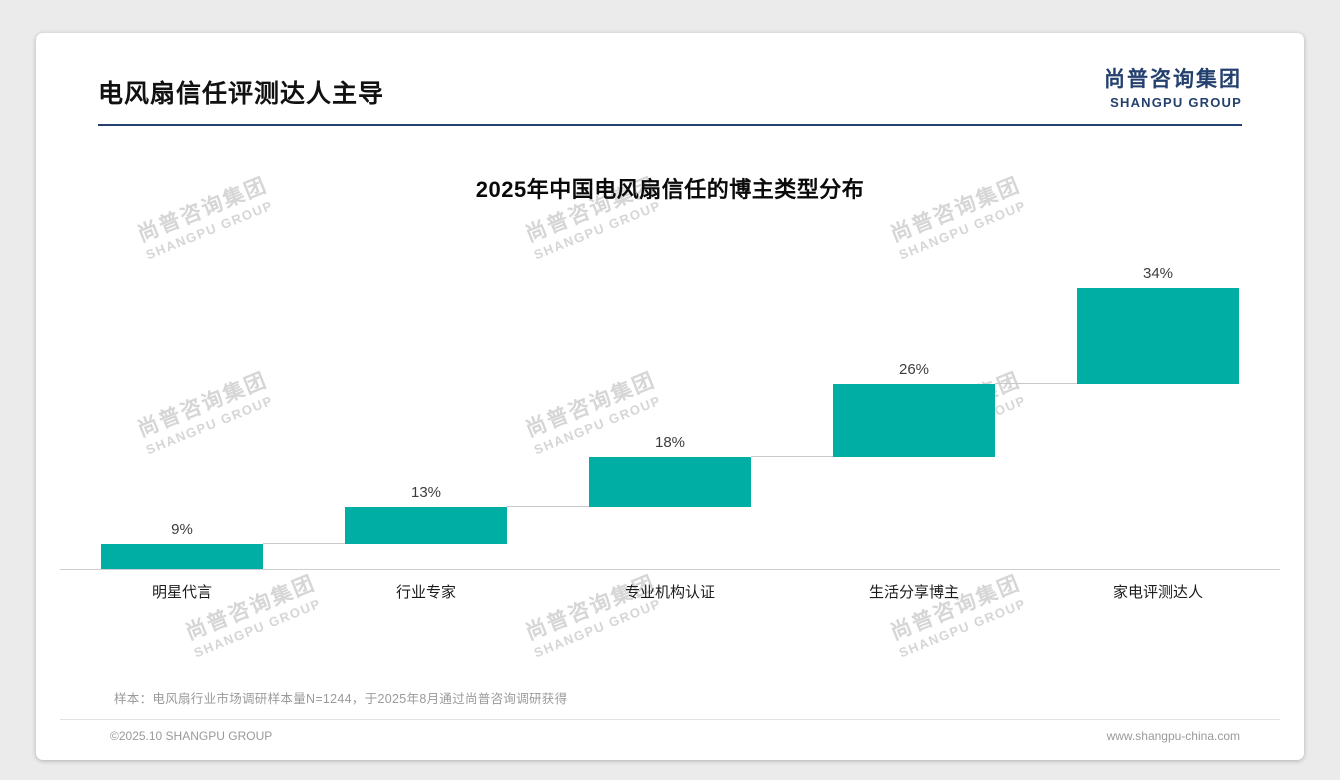  Describe the element at coordinates (1173, 736) in the screenshot. I see `website-url: www.shangpu-china.com` at that location.